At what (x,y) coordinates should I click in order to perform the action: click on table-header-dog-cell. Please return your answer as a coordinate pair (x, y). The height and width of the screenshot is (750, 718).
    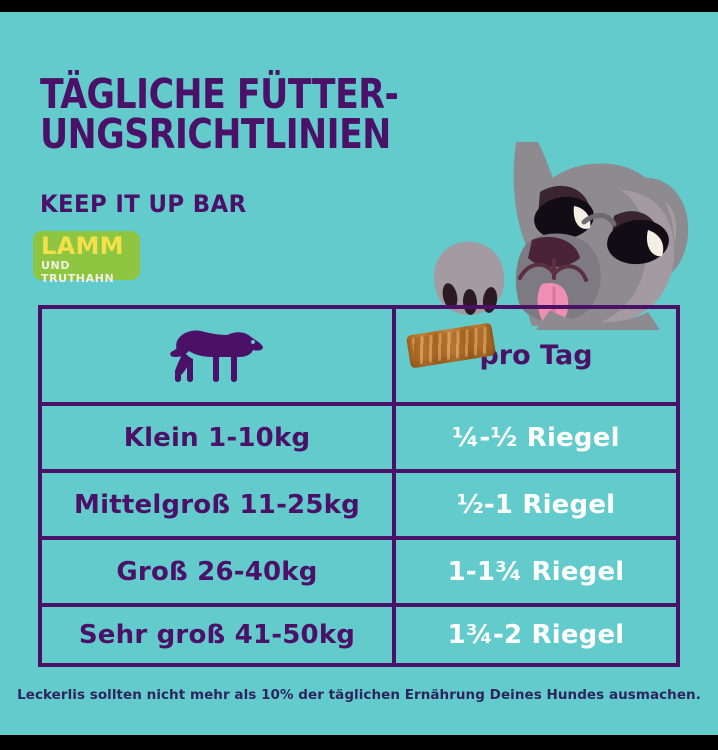
    Looking at the image, I should click on (217, 355).